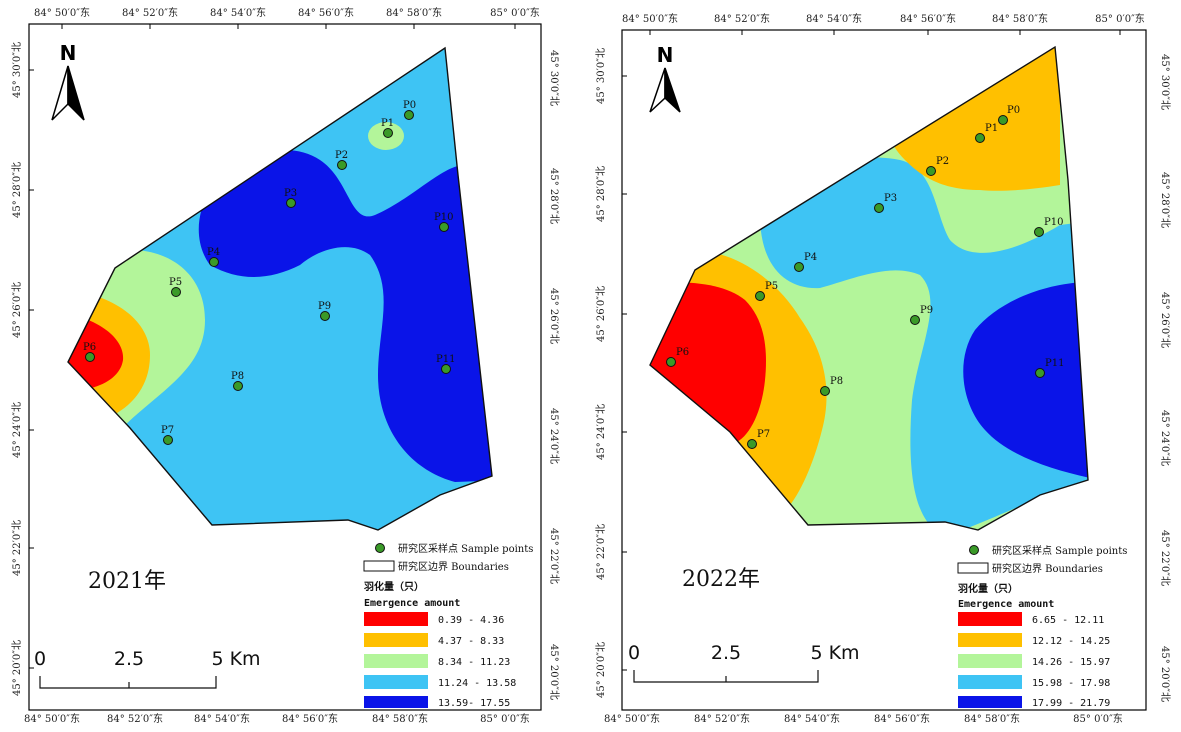 This screenshot has width=1181, height=732. What do you see at coordinates (380, 548) in the screenshot?
I see `legend-point-symbol` at bounding box center [380, 548].